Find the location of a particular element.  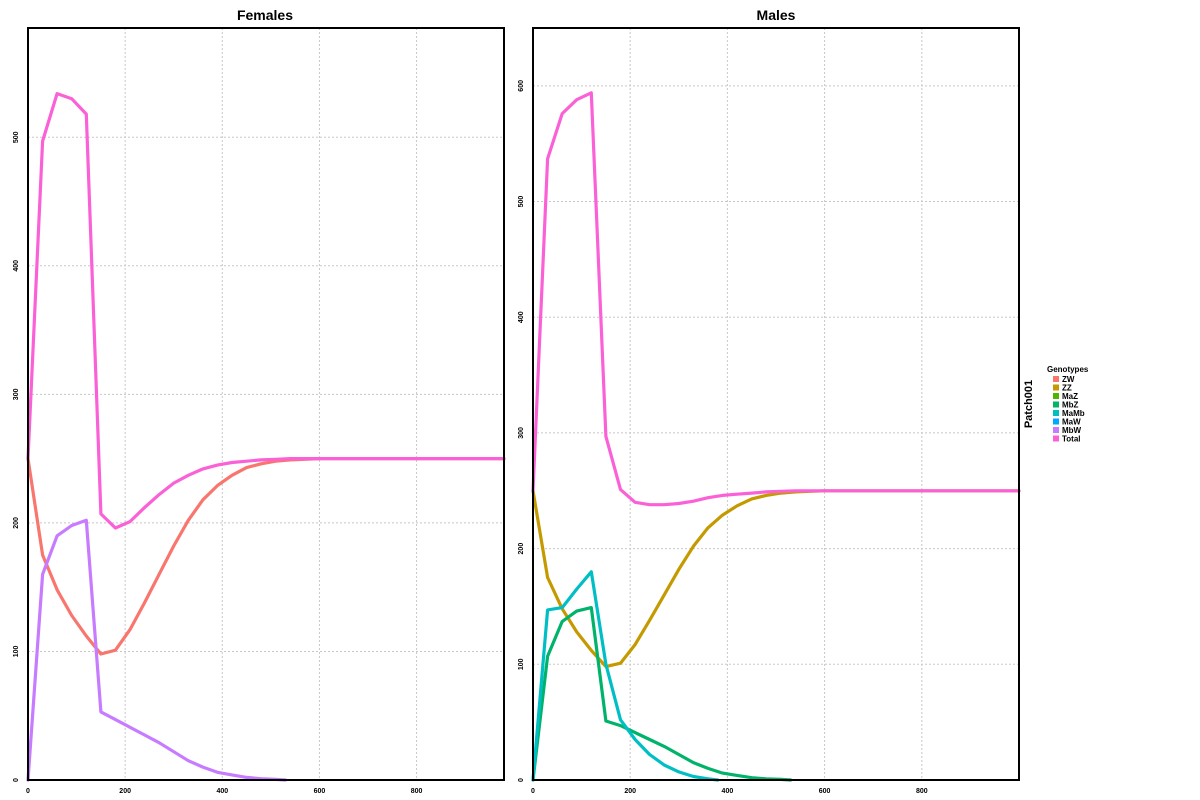

legend-label-maz: MaZ is located at coordinates (1070, 396).